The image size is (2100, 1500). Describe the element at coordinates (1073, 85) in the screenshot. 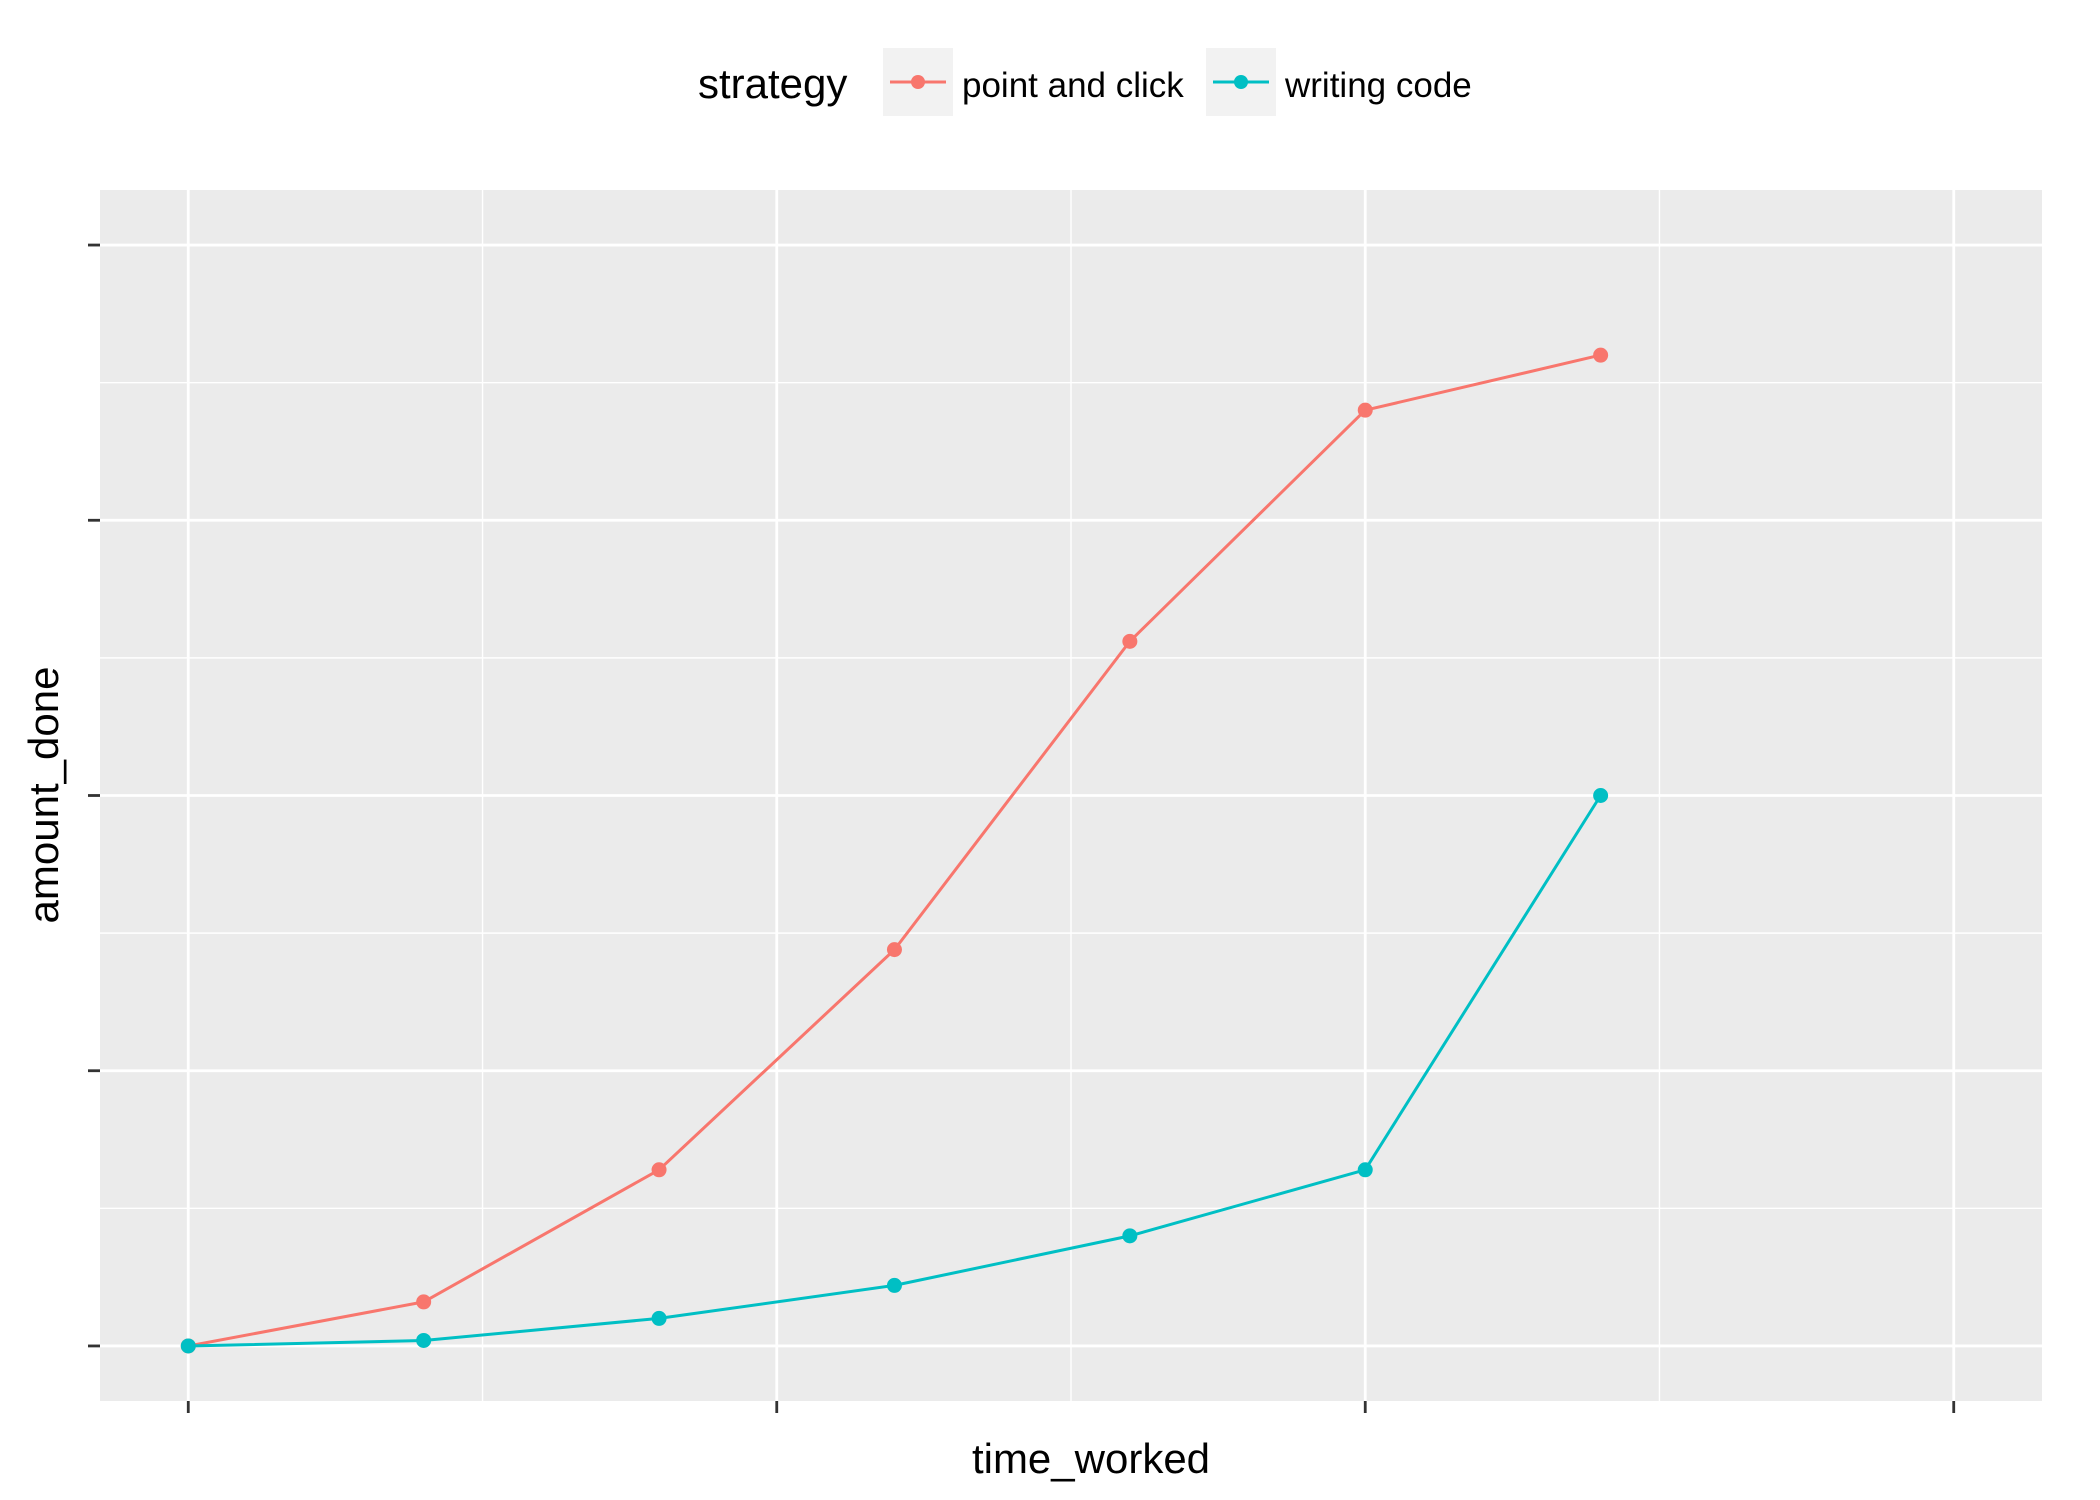

I see `legend-label-point-and-click: point and click` at that location.